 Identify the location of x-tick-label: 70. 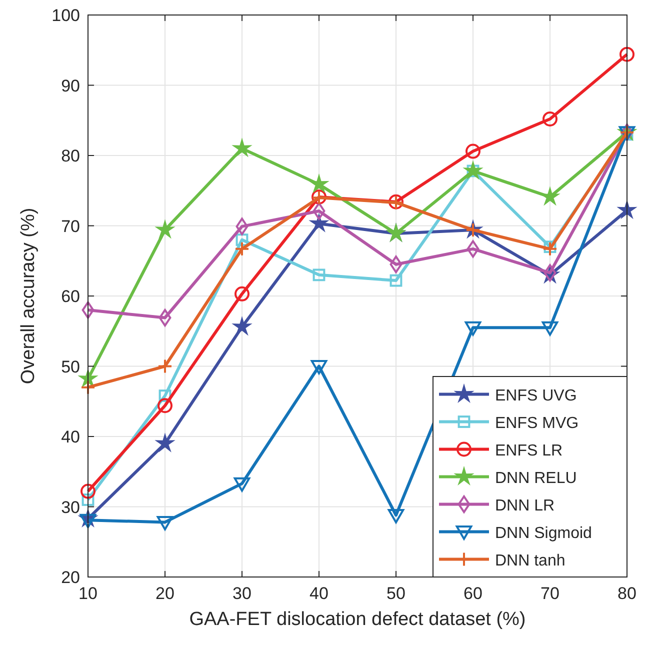
(550, 593).